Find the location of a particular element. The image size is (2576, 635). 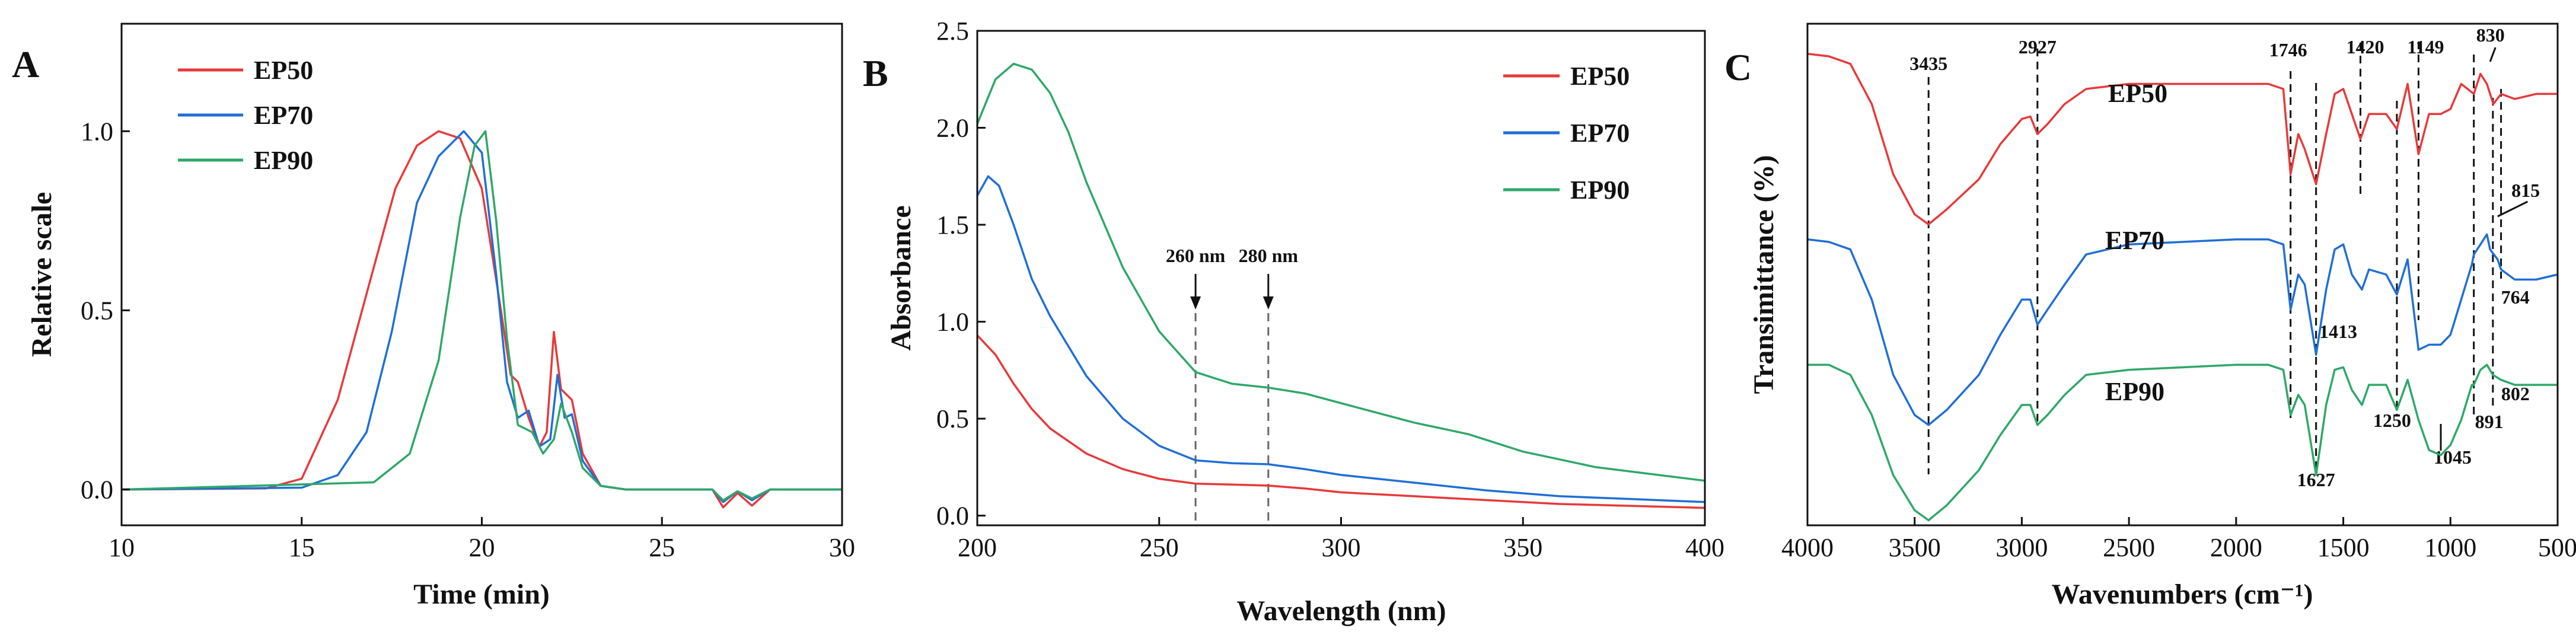

panel-c-series-labels: EP50 EP70 EP90 is located at coordinates (2136, 242).